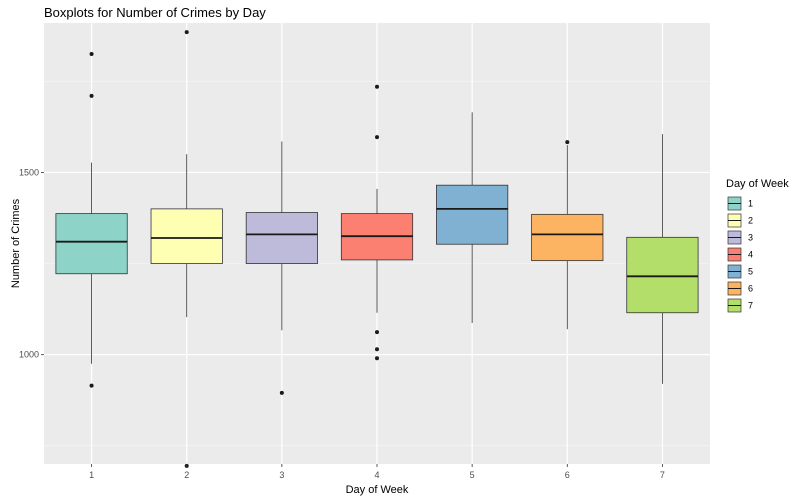  I want to click on x-tick-label: 7, so click(662, 475).